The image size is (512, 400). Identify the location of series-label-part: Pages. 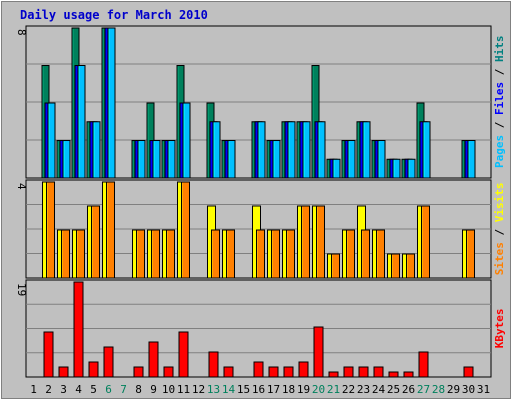
(499, 151).